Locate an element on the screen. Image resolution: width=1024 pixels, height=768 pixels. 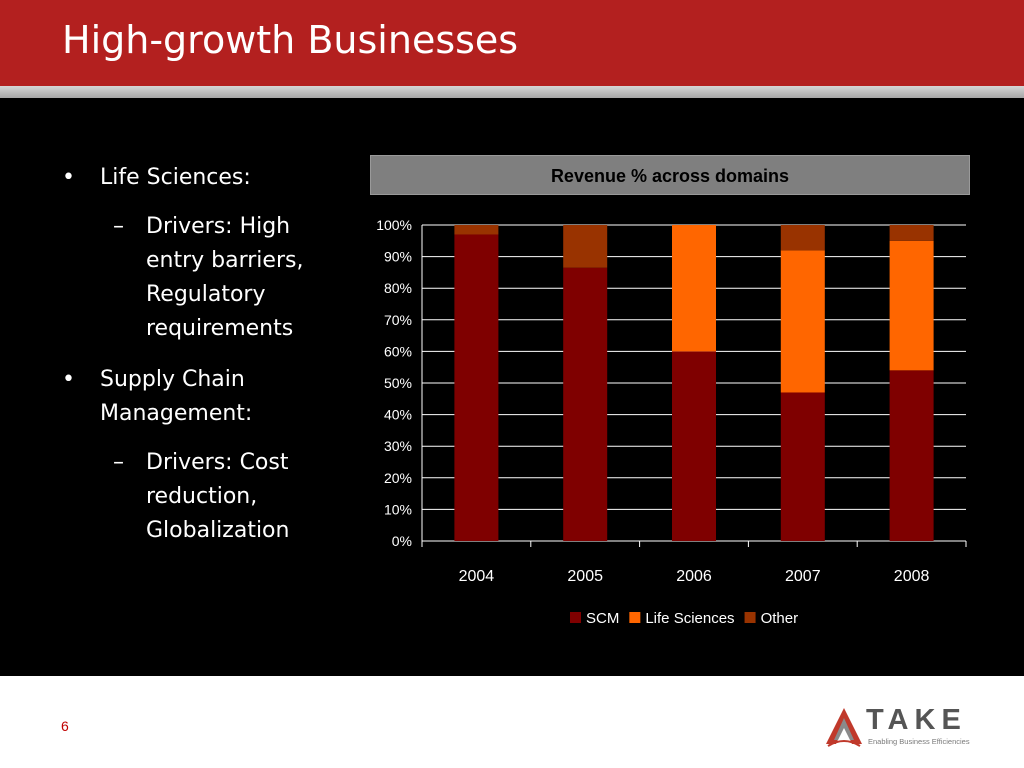
sub-bullet-line: requirements is located at coordinates (220, 328).